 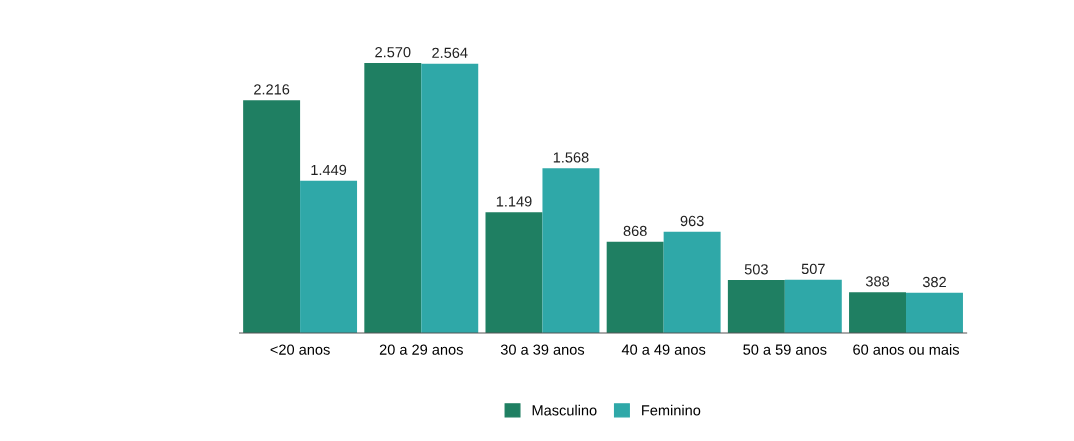 What do you see at coordinates (542, 349) in the screenshot?
I see `x-tick-label: 30 a 39 anos` at bounding box center [542, 349].